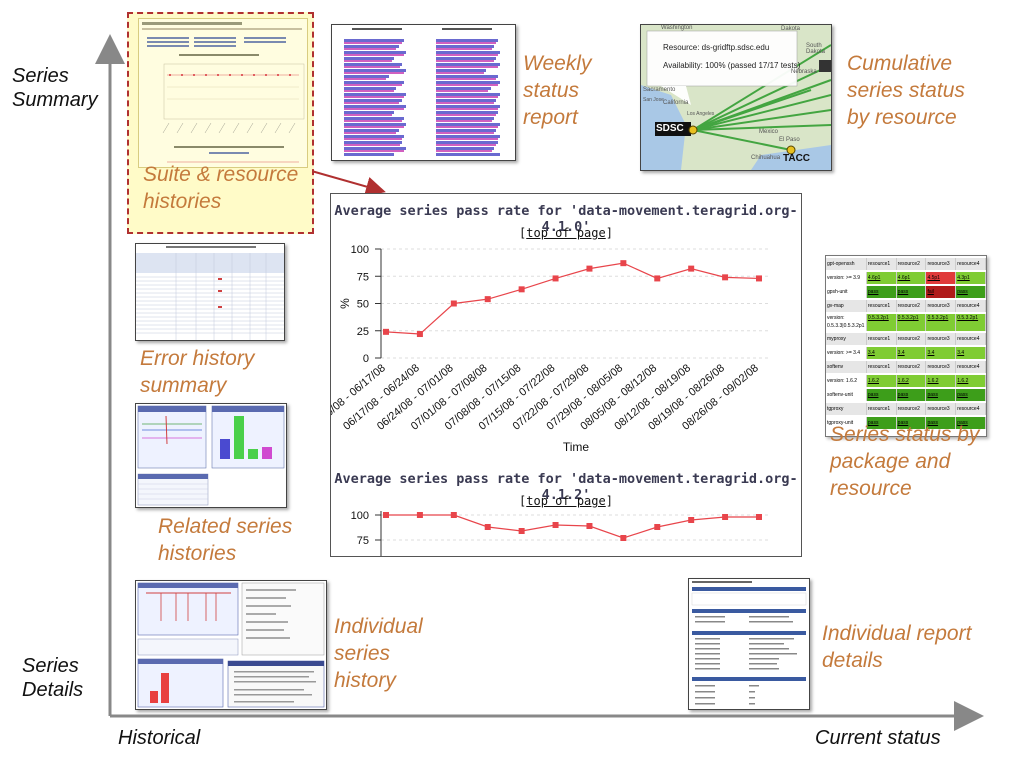 The width and height of the screenshot is (1024, 768). What do you see at coordinates (905, 461) in the screenshot?
I see `caption-package-resource: Series status by package and resource` at bounding box center [905, 461].